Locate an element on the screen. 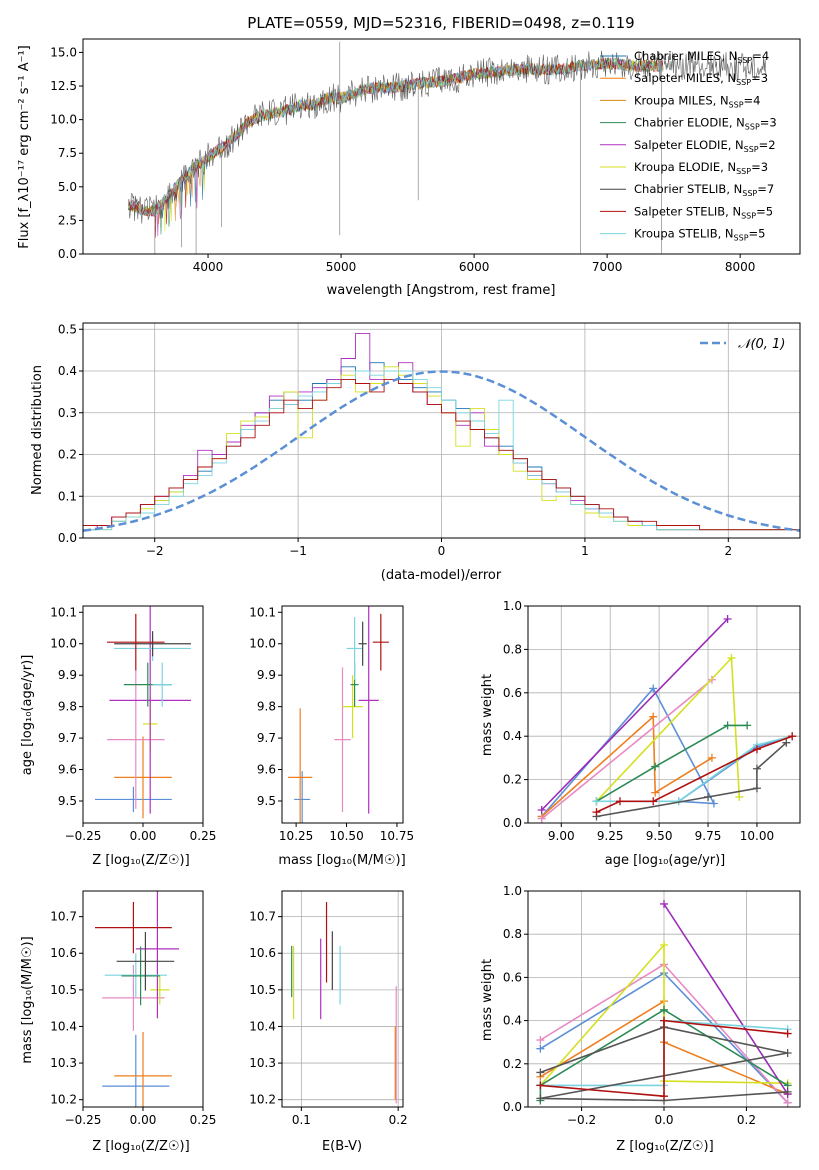  mass-vs-ebv-panel: E(B-V) 0.1 0.2 10.2 10.3 10.4 10.5 10.6 10.7 is located at coordinates (328, 1022).